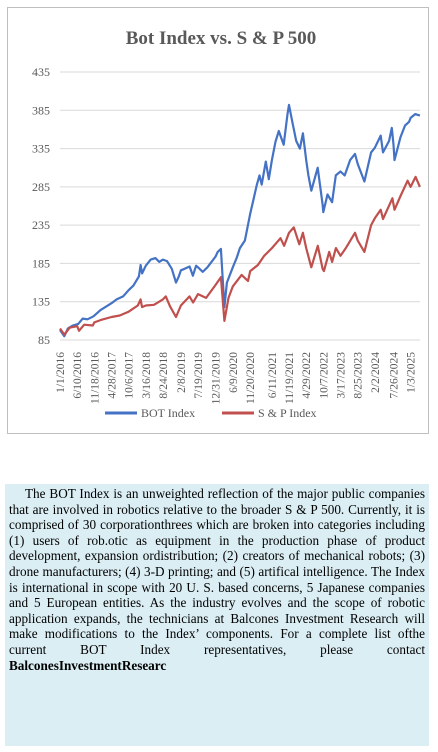 This screenshot has height=752, width=438. I want to click on legend-label: BOT Index, so click(168, 413).